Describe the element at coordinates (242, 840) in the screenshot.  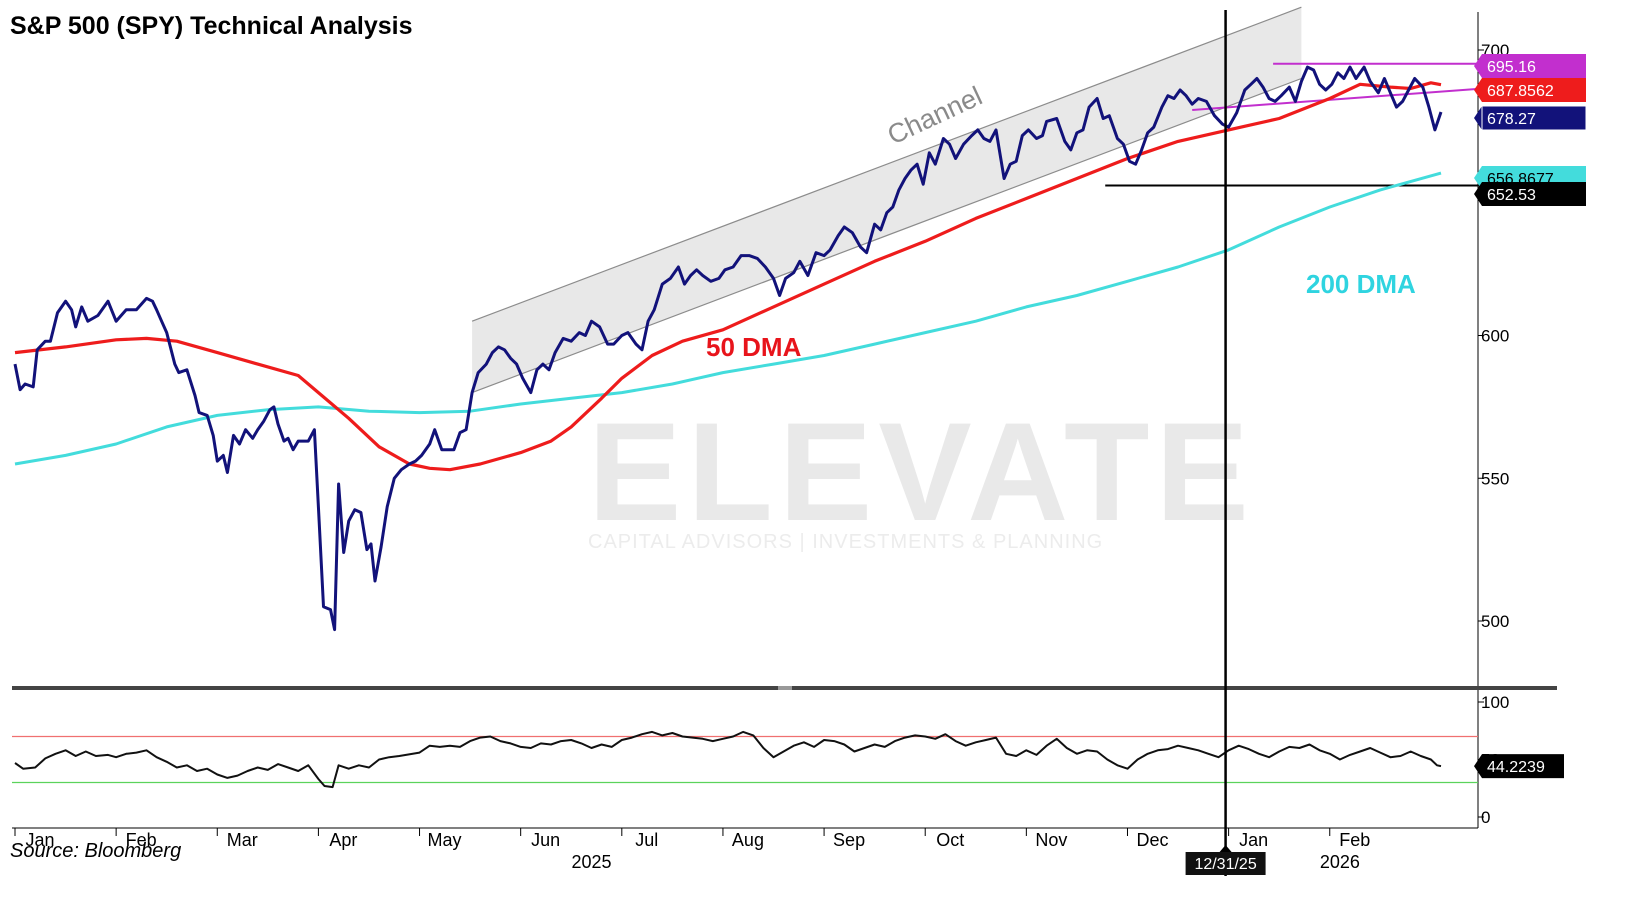
I see `month-label: Mar` at that location.